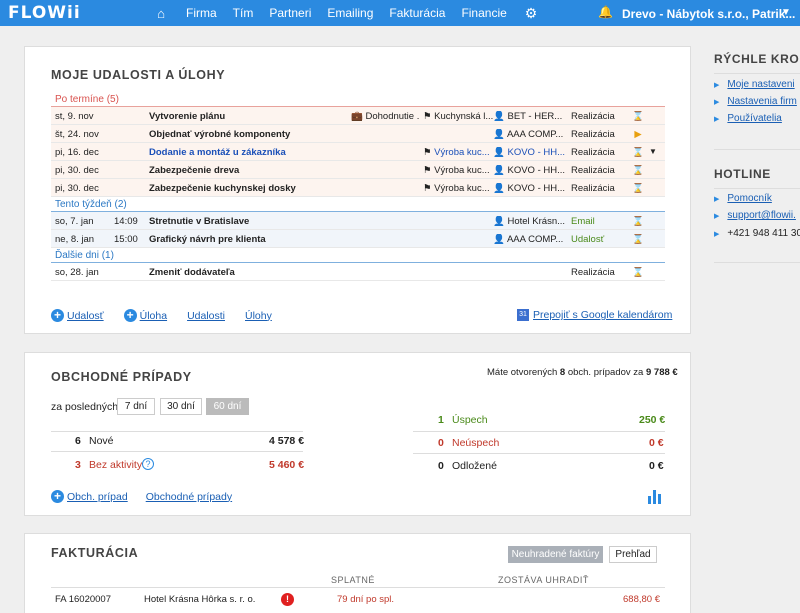 This screenshot has width=800, height=613. Describe the element at coordinates (605, 12) in the screenshot. I see `bell-icon: 🔔` at that location.